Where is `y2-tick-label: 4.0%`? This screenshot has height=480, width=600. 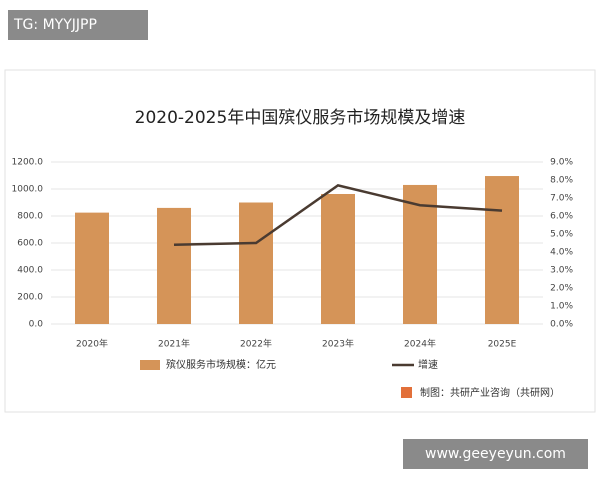
y2-tick-label: 4.0% is located at coordinates (561, 253).